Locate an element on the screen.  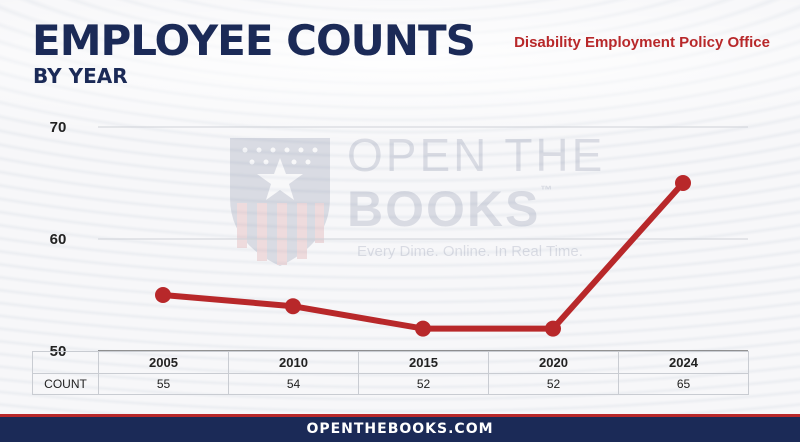
table-header-row: 2005 2010 2015 2020 2024 is located at coordinates (390, 362).